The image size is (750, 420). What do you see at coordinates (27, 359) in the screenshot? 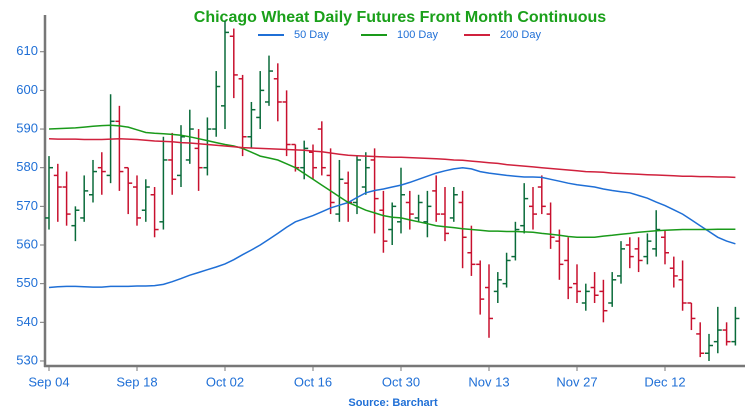
I see `y-tick-label: 530` at bounding box center [27, 359].